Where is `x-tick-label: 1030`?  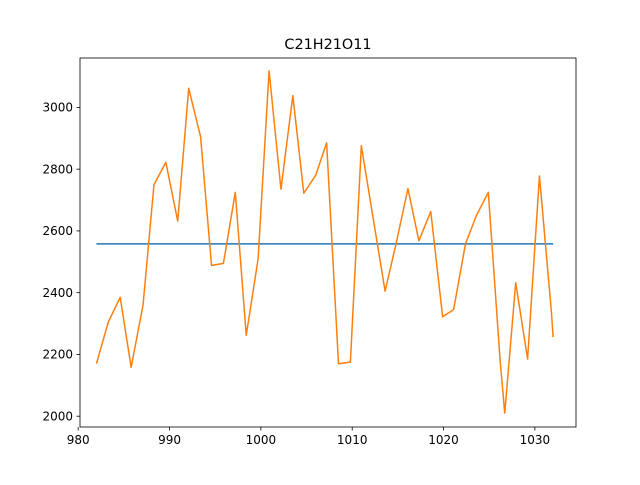 x-tick-label: 1030 is located at coordinates (535, 440).